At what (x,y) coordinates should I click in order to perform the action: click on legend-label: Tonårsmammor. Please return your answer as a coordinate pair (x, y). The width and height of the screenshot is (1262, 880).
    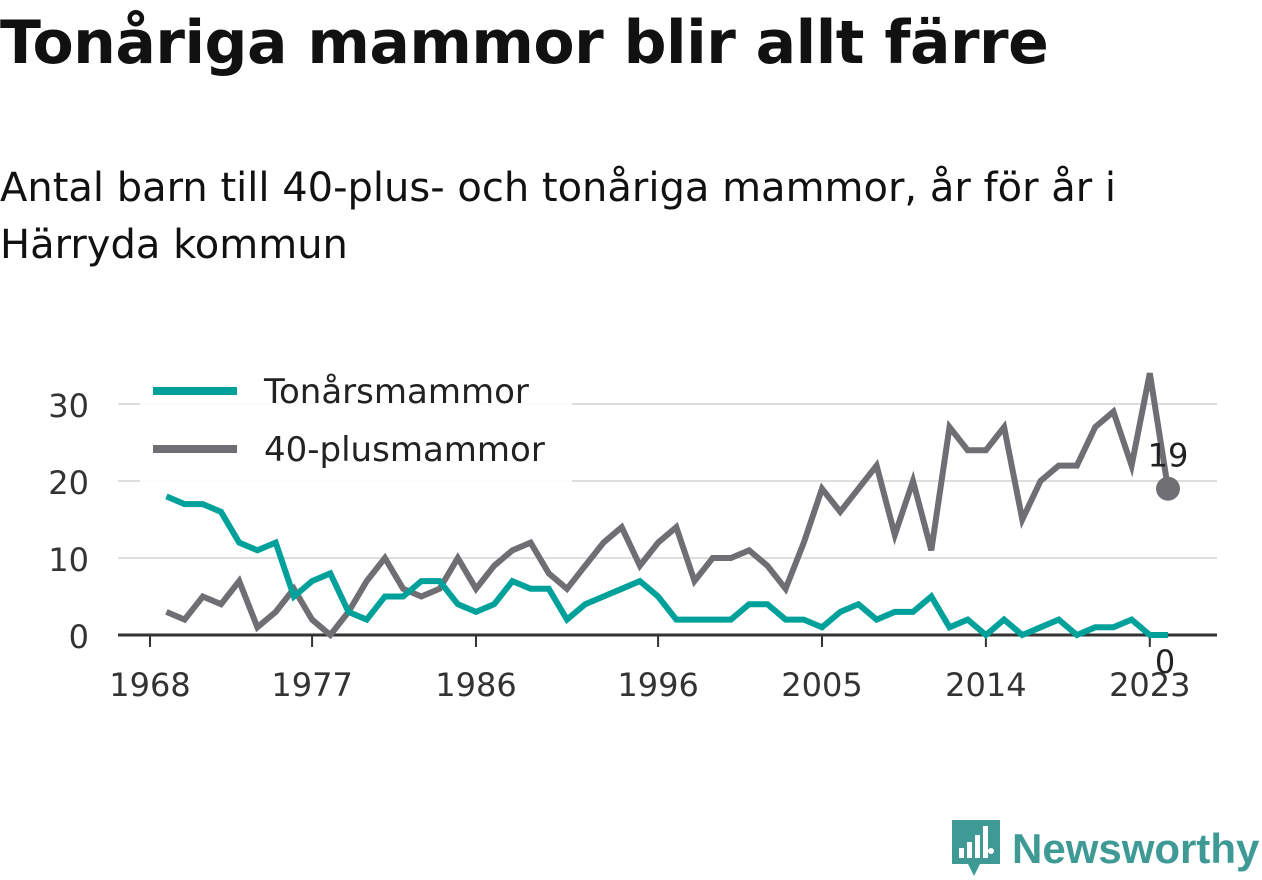
    Looking at the image, I should click on (396, 392).